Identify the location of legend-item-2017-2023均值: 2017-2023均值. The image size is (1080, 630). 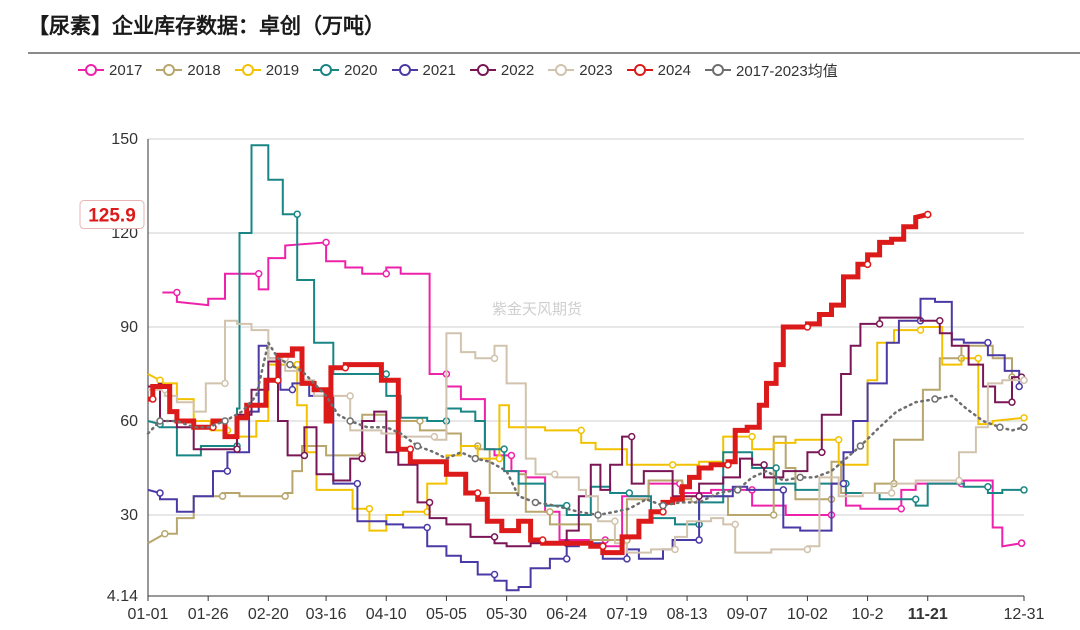
(771, 70).